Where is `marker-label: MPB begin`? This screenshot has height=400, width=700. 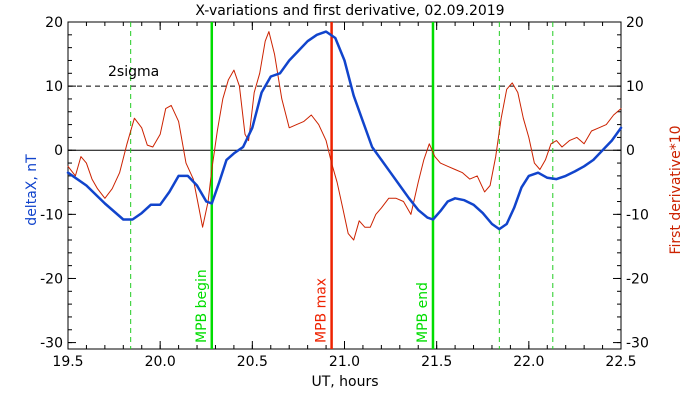 marker-label: MPB begin is located at coordinates (202, 306).